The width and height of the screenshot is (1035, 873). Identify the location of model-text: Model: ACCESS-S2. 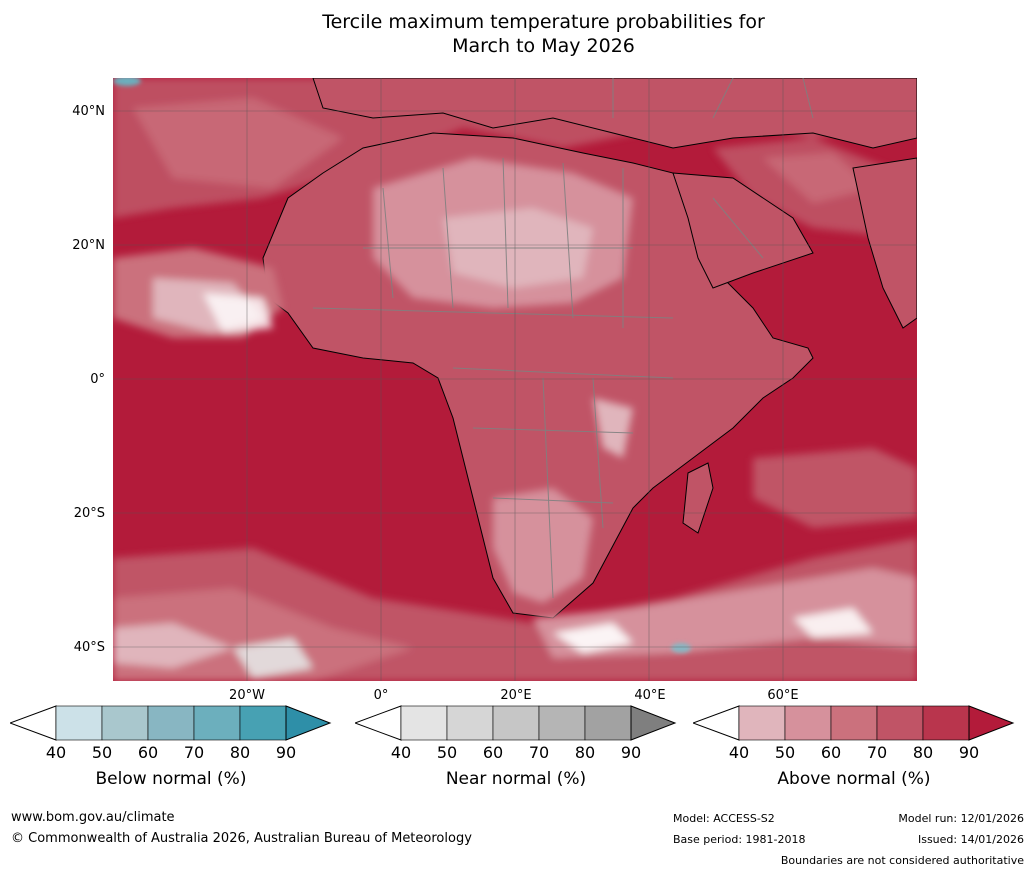
(724, 818).